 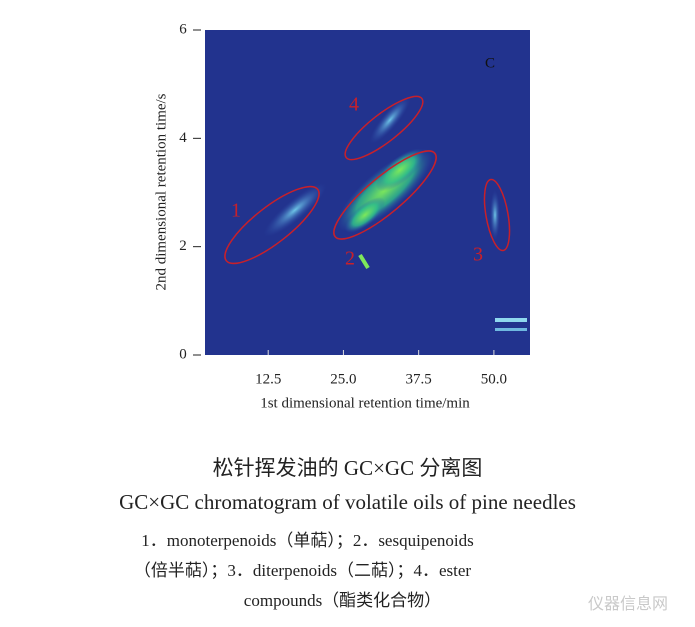 What do you see at coordinates (494, 379) in the screenshot?
I see `x-tick-label: 50.0` at bounding box center [494, 379].